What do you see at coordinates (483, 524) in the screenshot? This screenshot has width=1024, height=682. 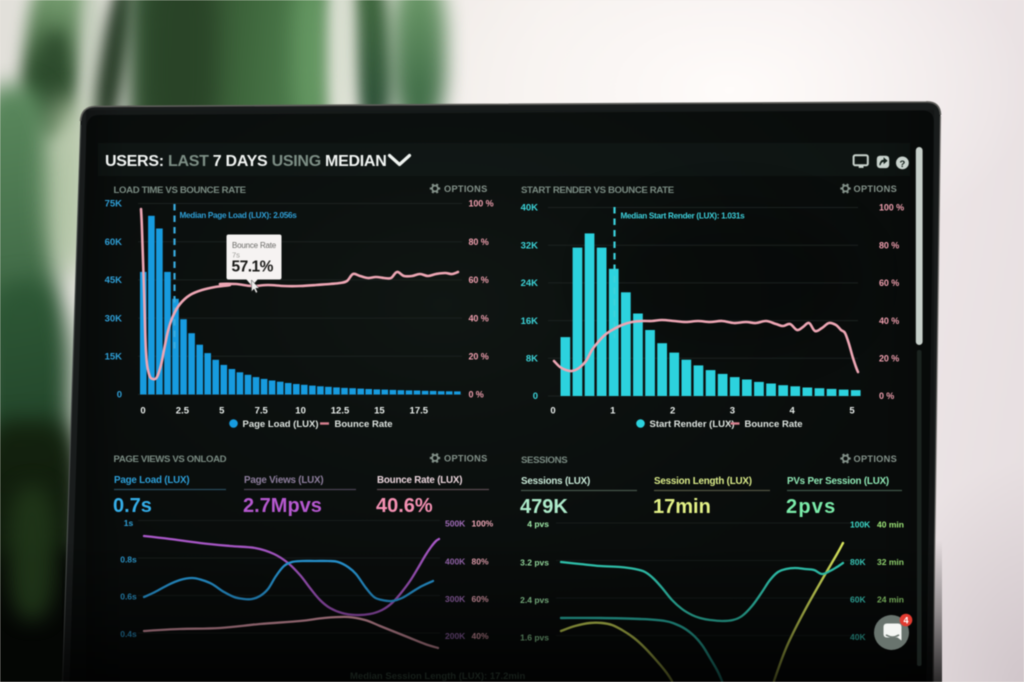 I see `svg-text: 100%` at bounding box center [483, 524].